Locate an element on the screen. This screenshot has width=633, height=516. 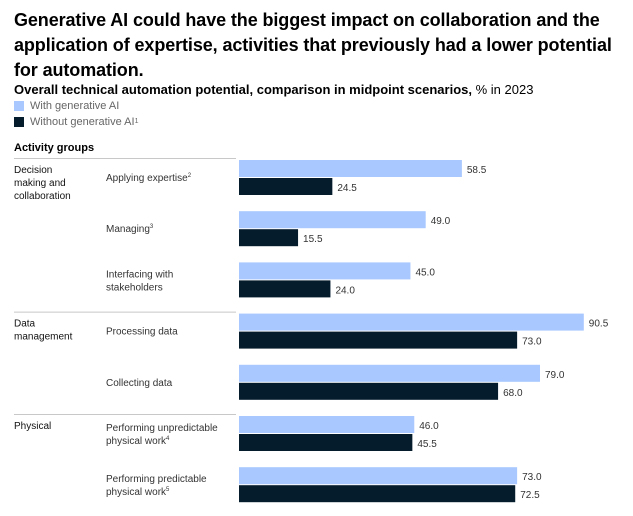
value-label-with-gen-ai: 58.5 is located at coordinates (477, 170).